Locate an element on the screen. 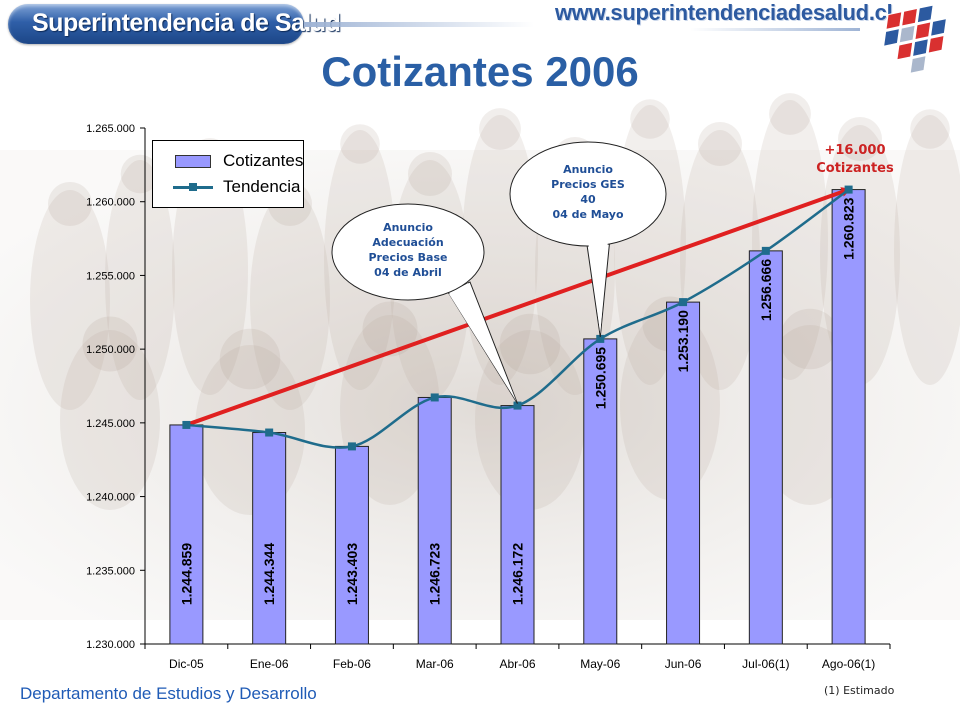 The width and height of the screenshot is (960, 720). callout-ges-joint is located at coordinates (598, 287).